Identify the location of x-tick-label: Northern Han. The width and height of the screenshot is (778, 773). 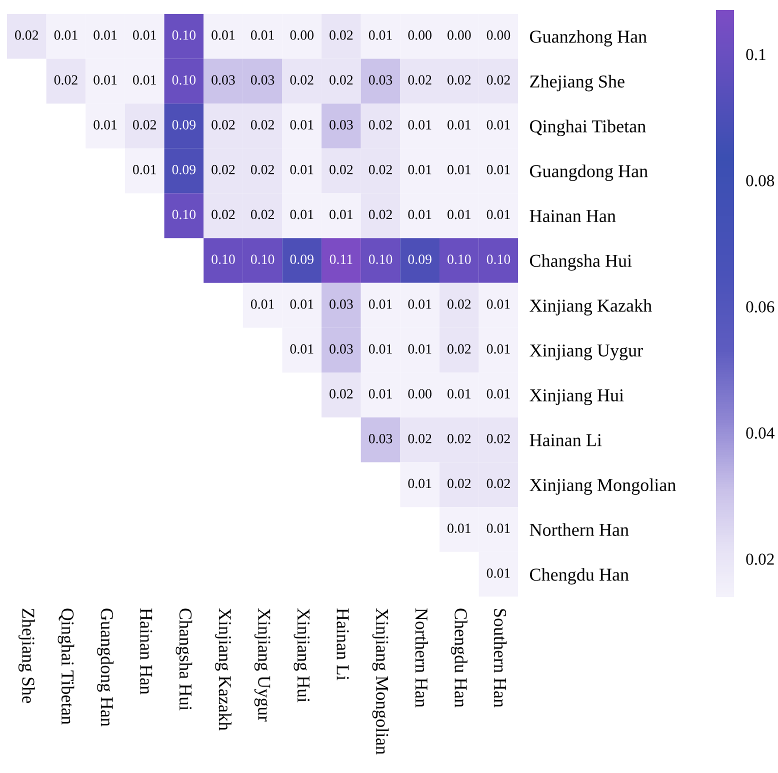
(421, 658).